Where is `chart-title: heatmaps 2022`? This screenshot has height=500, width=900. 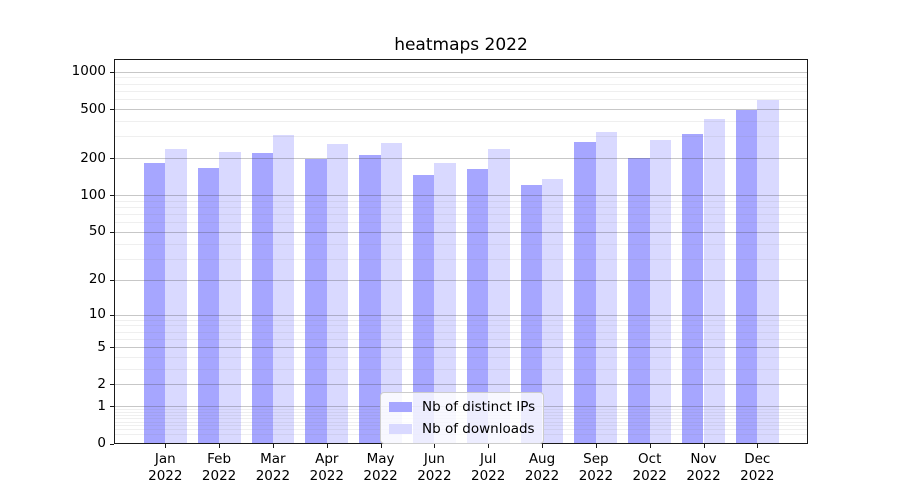 chart-title: heatmaps 2022 is located at coordinates (461, 45).